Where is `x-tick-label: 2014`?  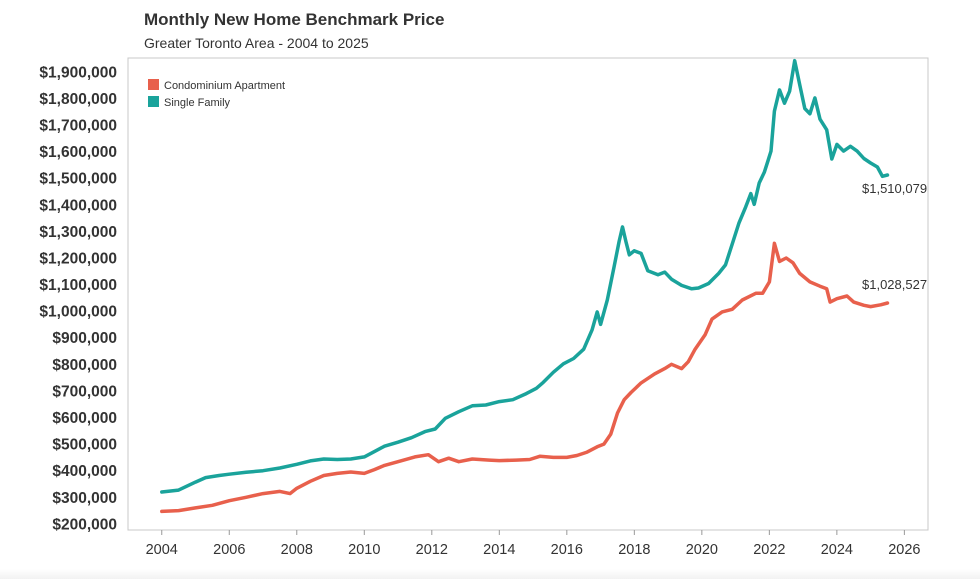 x-tick-label: 2014 is located at coordinates (499, 550).